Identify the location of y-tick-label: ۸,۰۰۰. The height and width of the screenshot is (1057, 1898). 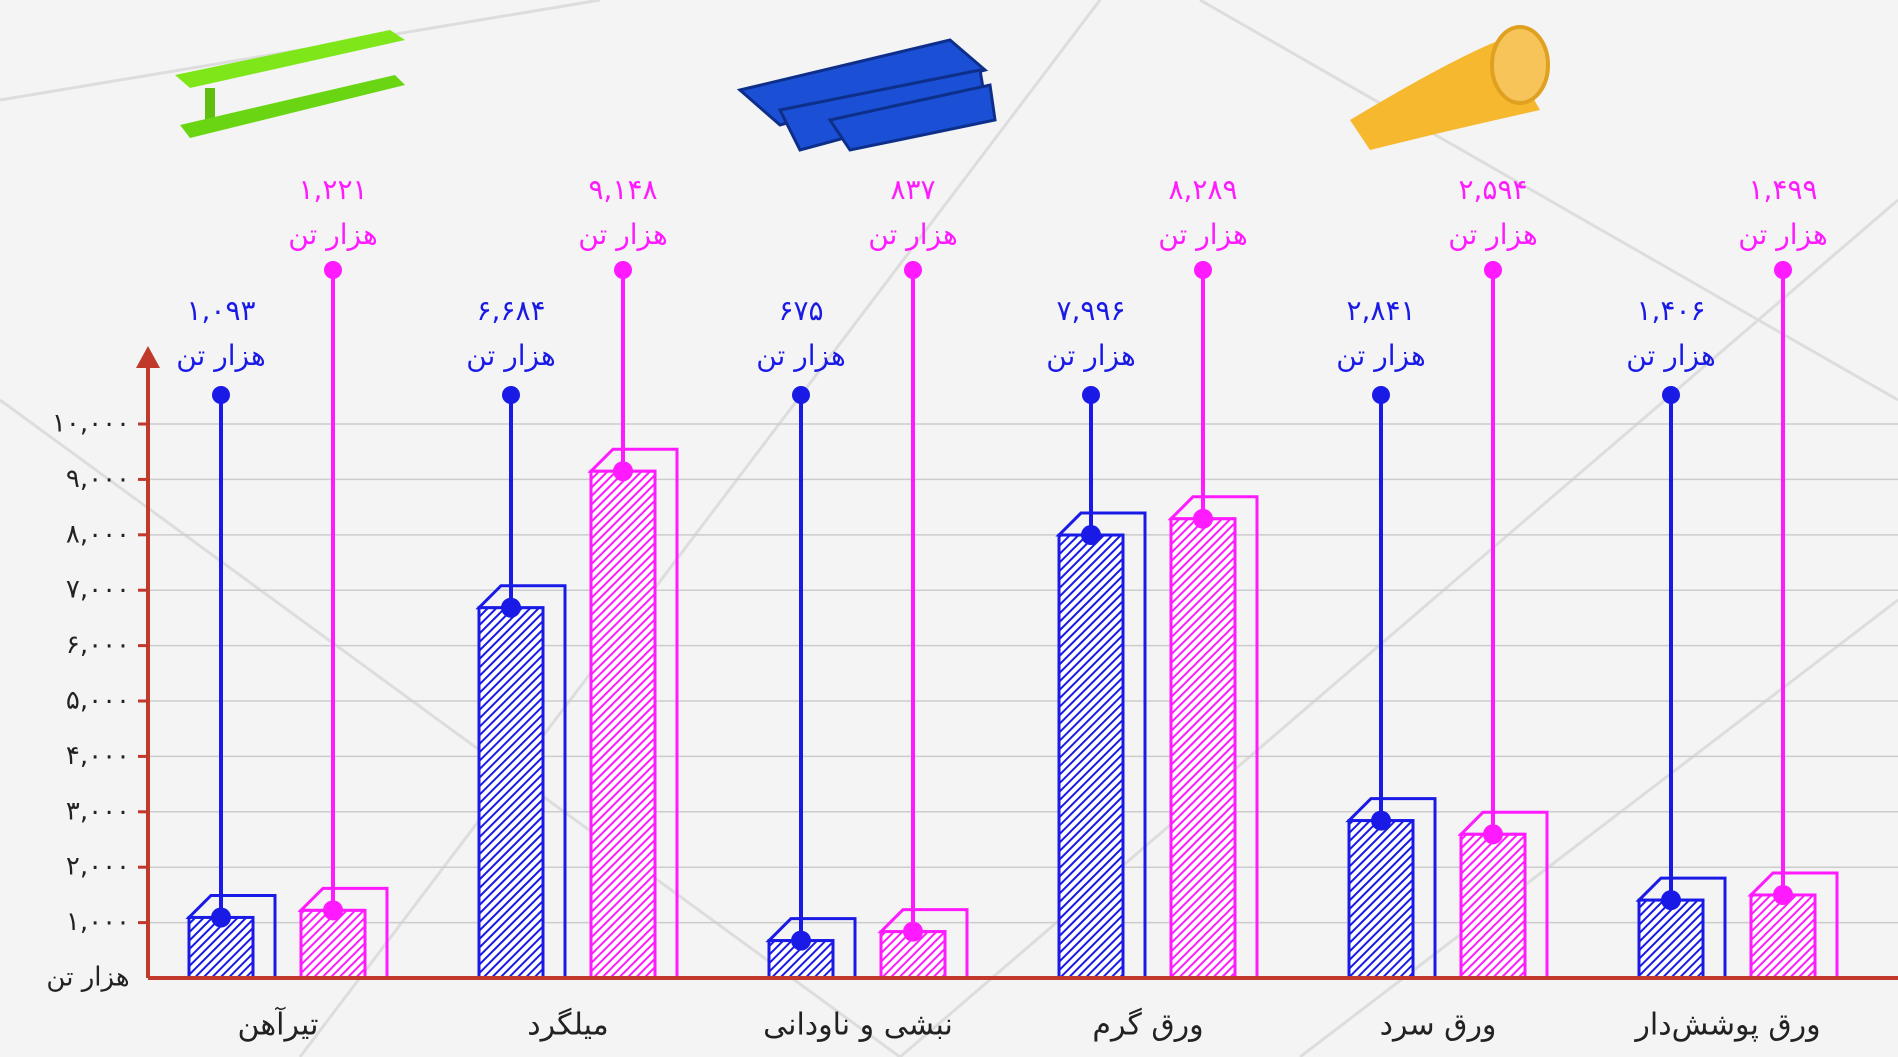
(98, 534).